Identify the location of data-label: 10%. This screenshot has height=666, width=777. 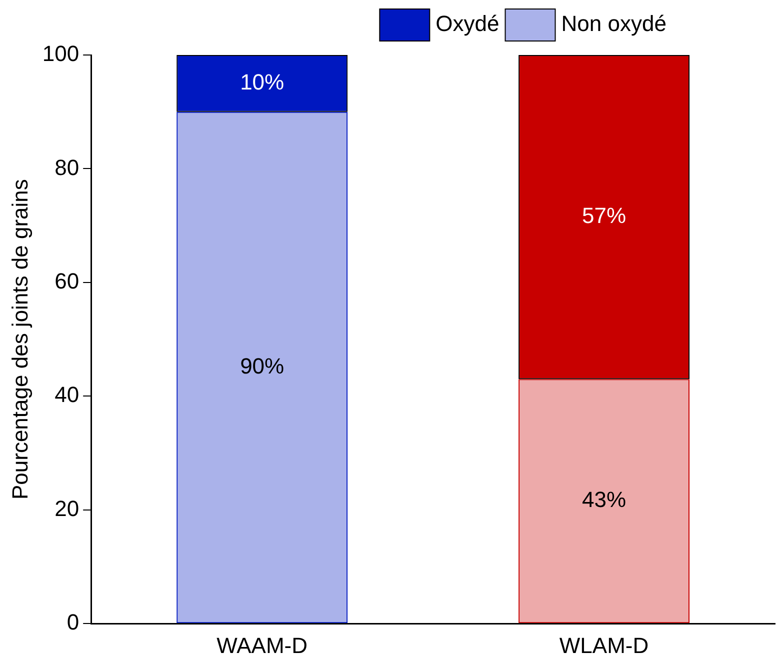
(262, 81).